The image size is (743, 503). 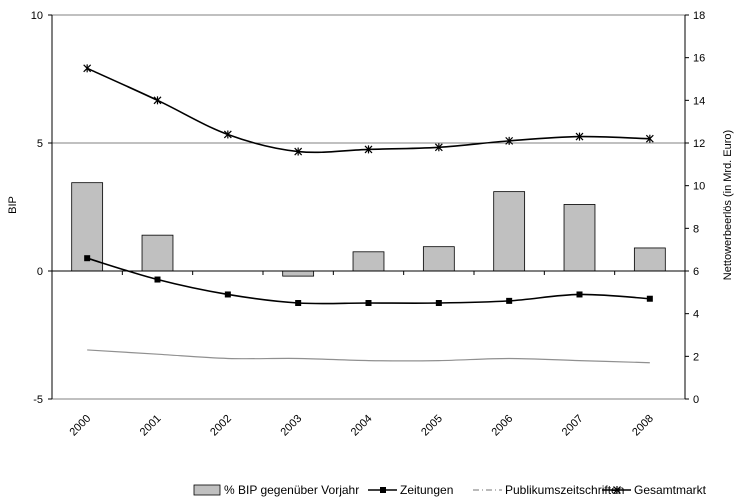 What do you see at coordinates (509, 231) in the screenshot?
I see `bar-2006` at bounding box center [509, 231].